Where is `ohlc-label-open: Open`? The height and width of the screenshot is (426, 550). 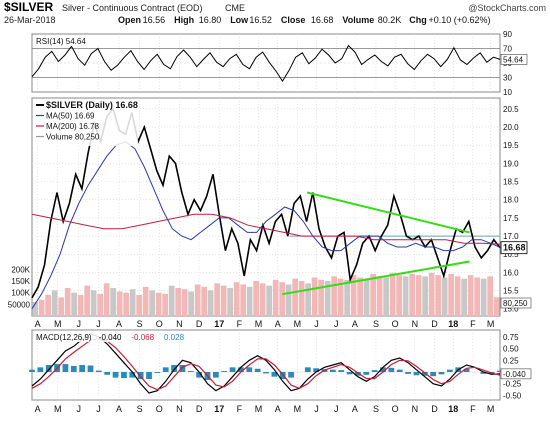 ohlc-label-open: Open is located at coordinates (129, 20).